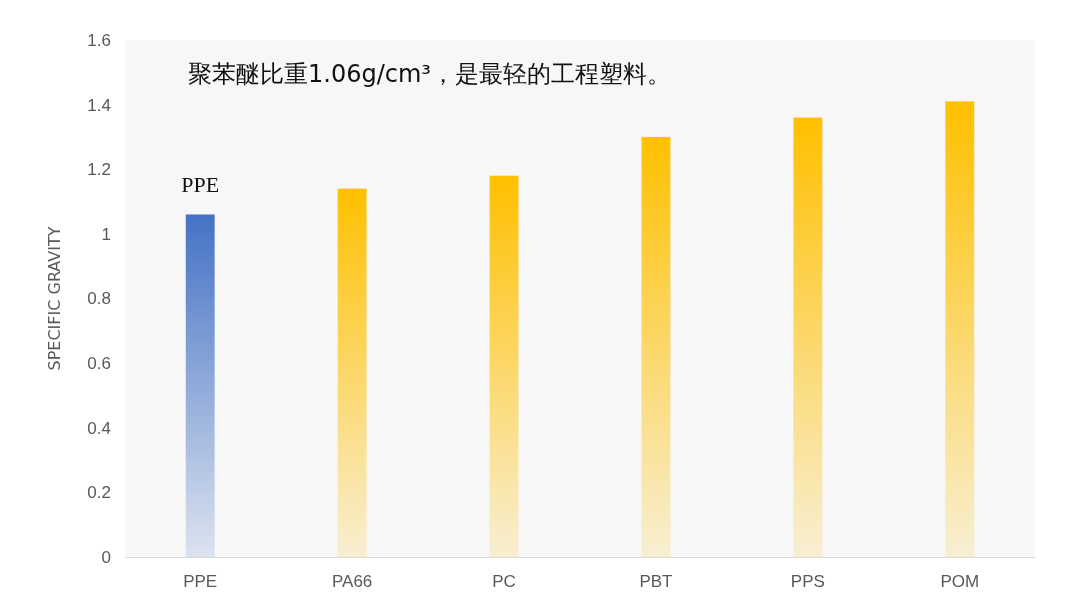  Describe the element at coordinates (99, 299) in the screenshot. I see `y-tick-label: 0.8` at that location.